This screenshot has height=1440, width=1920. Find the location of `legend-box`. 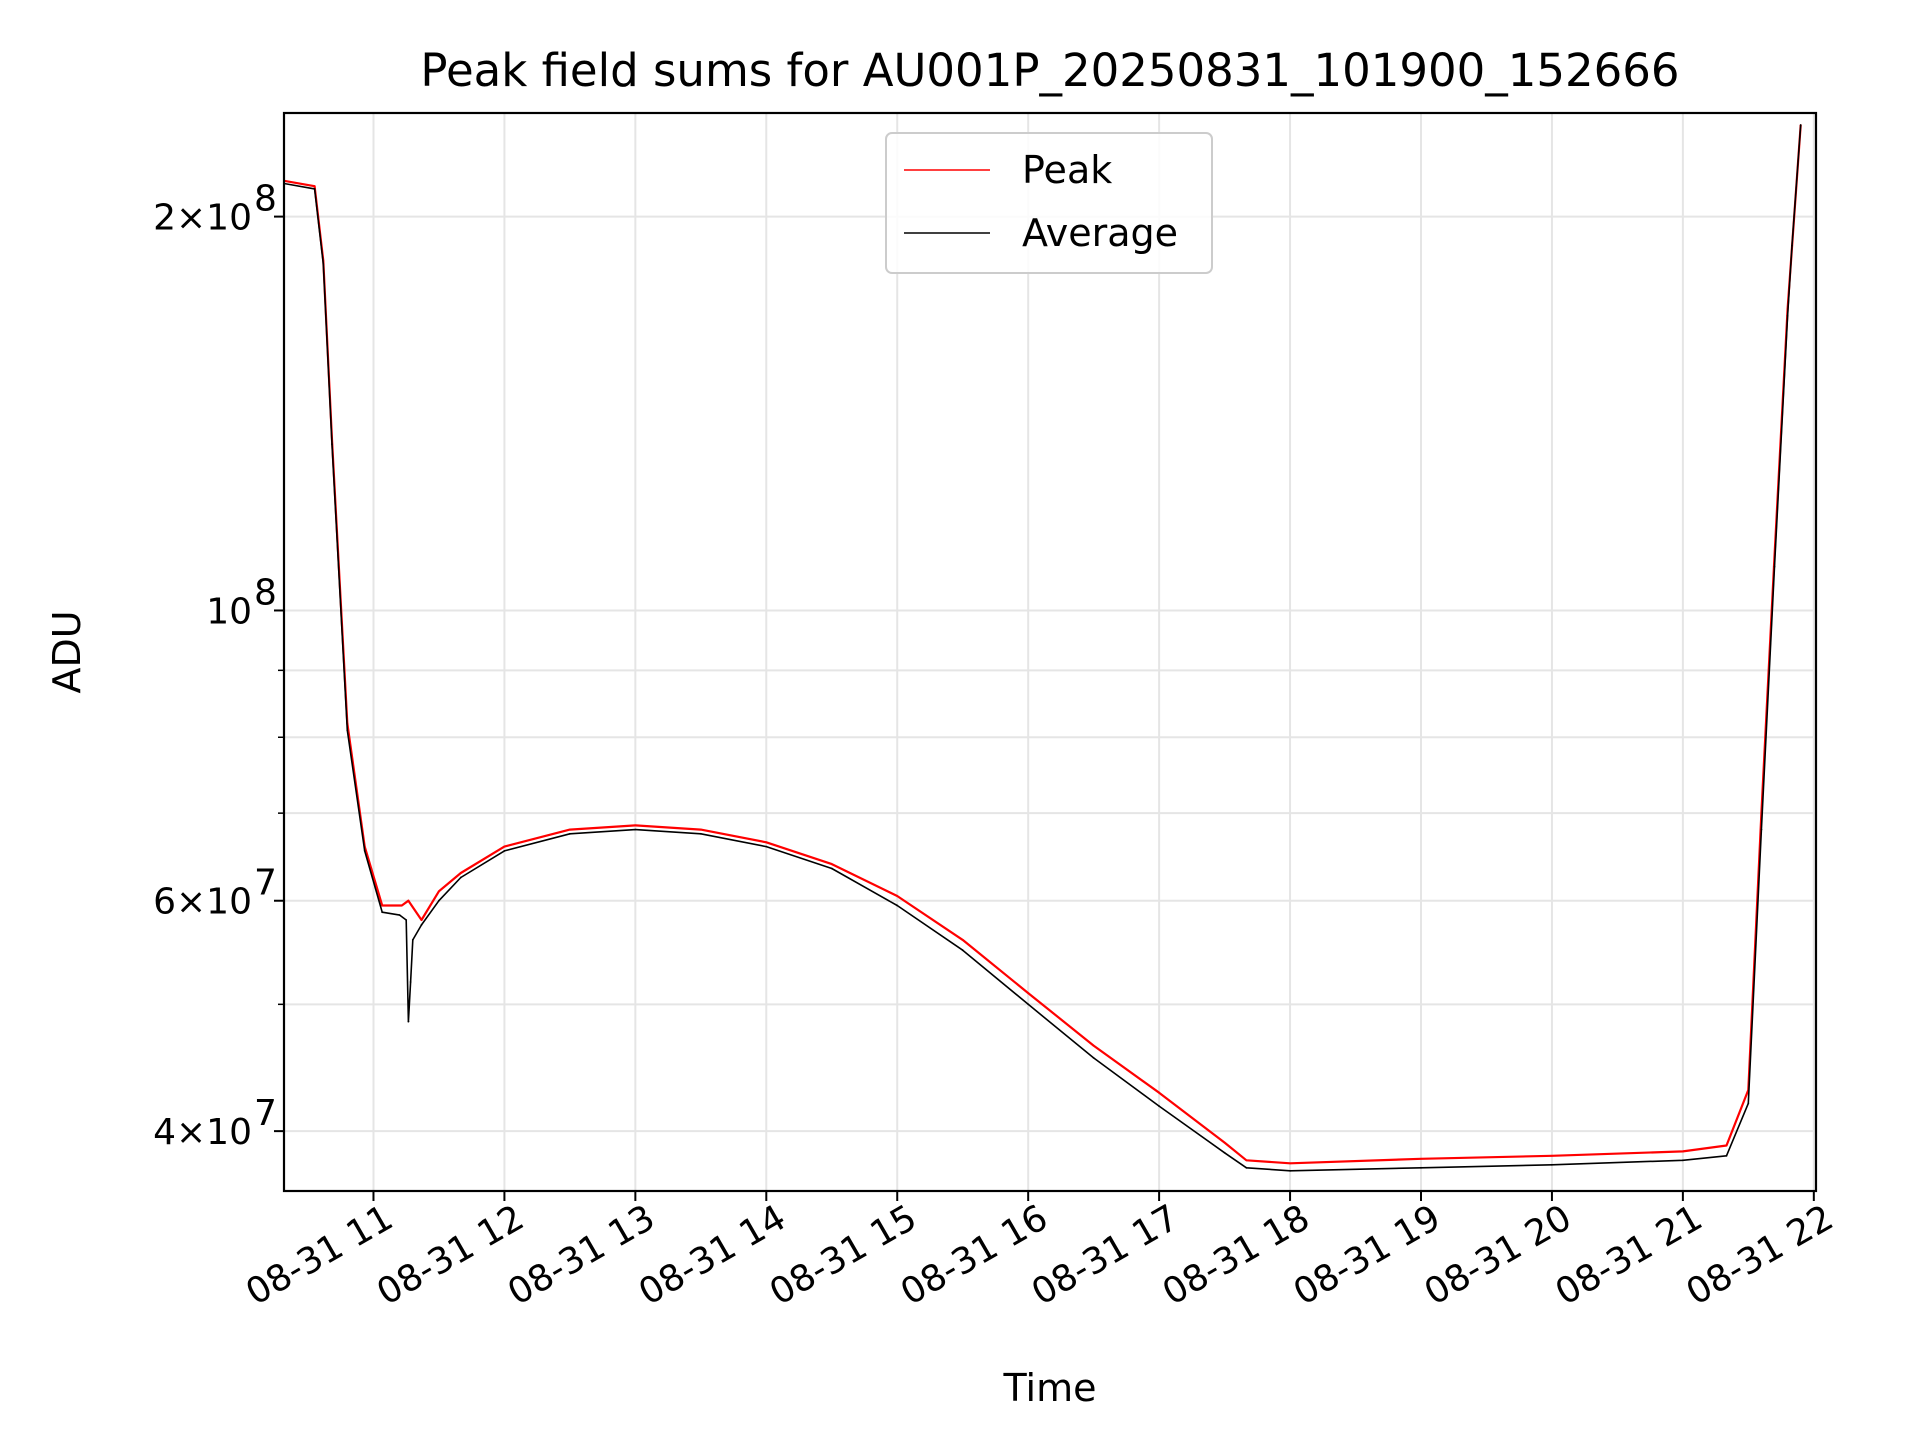

legend-box is located at coordinates (1049, 203).